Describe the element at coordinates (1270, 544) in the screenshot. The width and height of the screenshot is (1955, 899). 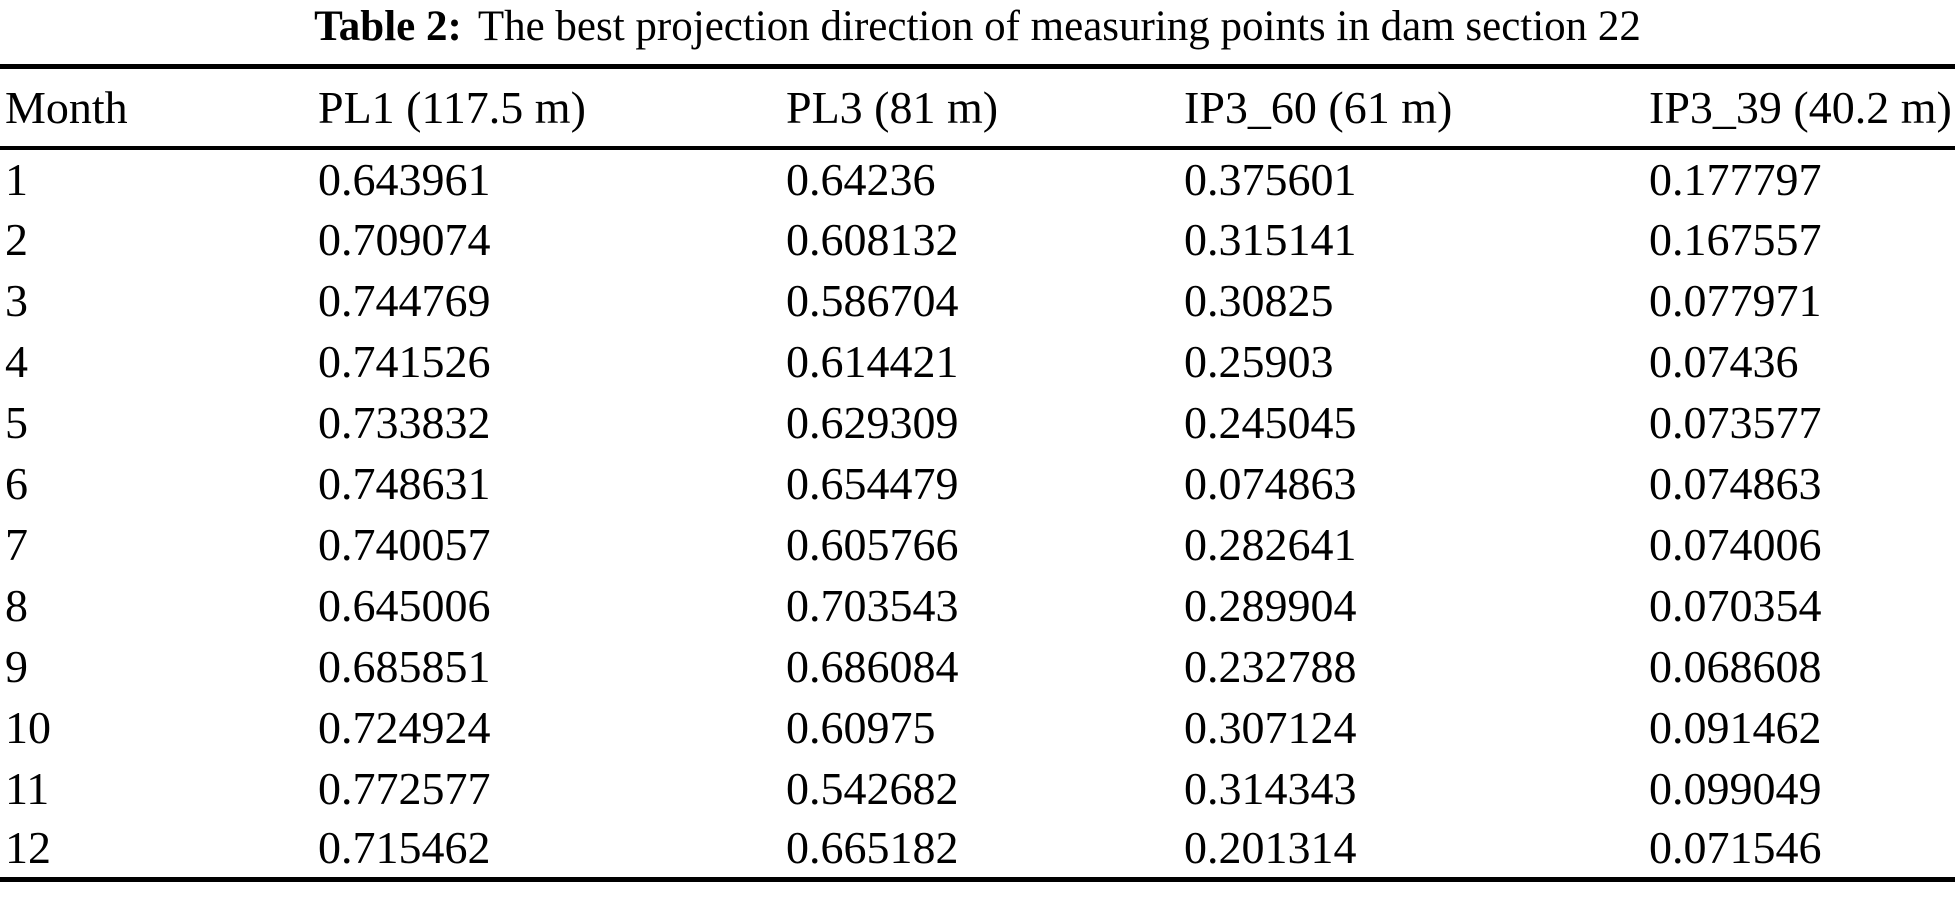
I see `cell-ip3-60: 0.282641` at that location.